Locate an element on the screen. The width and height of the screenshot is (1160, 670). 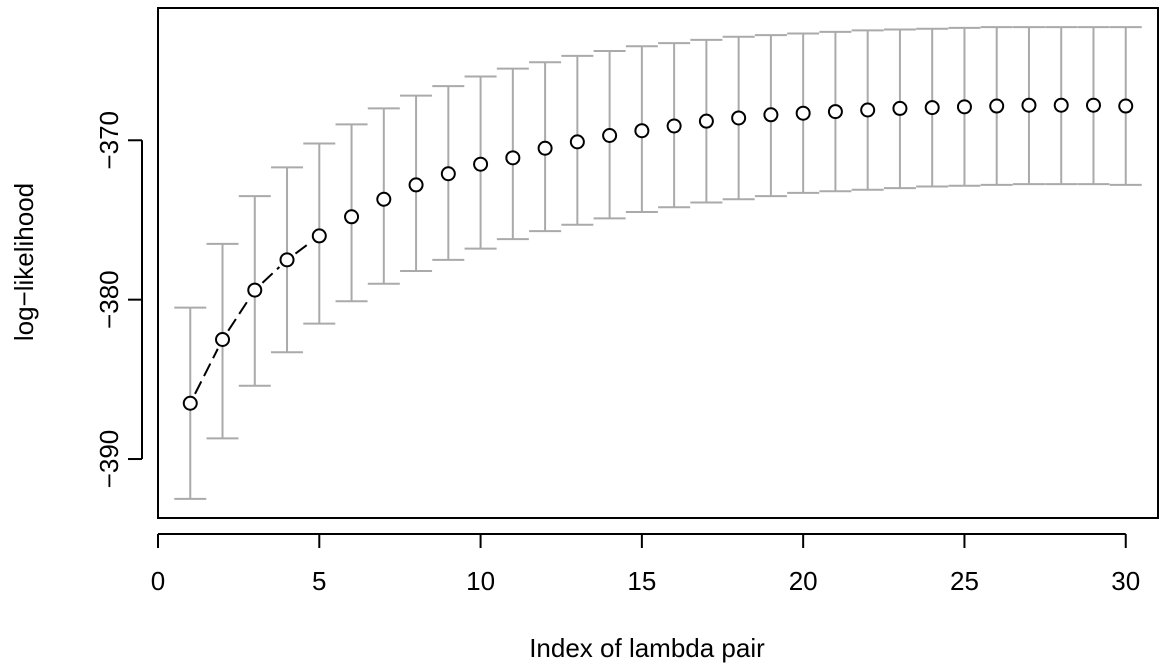
x-tick-label: 25 is located at coordinates (964, 581).